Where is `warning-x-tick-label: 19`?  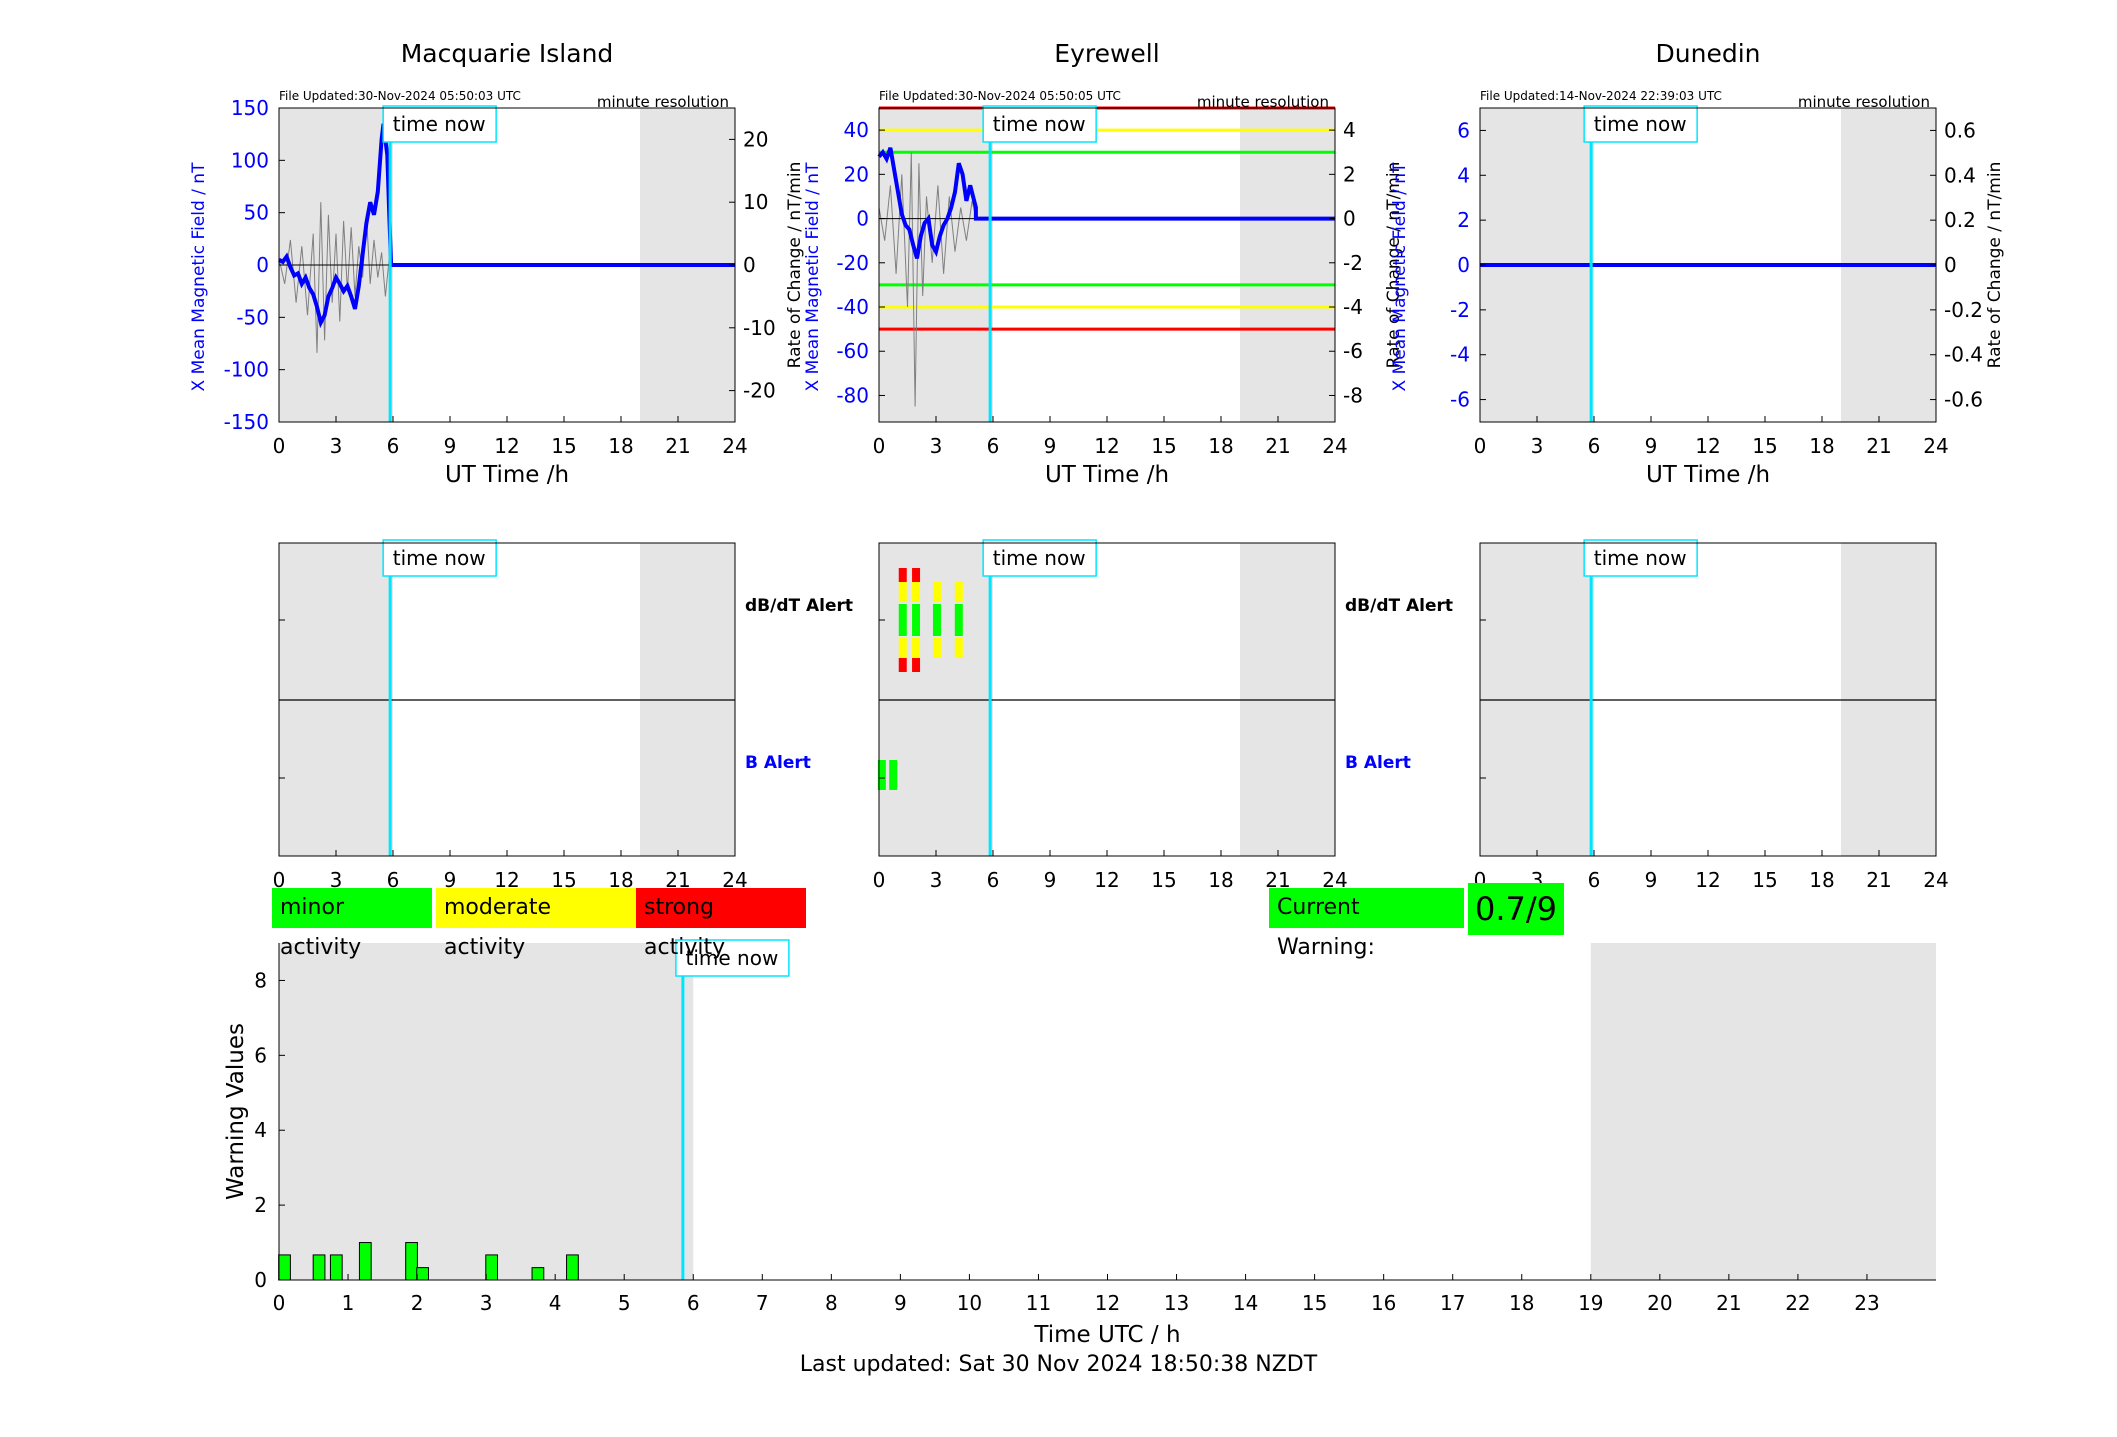 warning-x-tick-label: 19 is located at coordinates (1590, 1303).